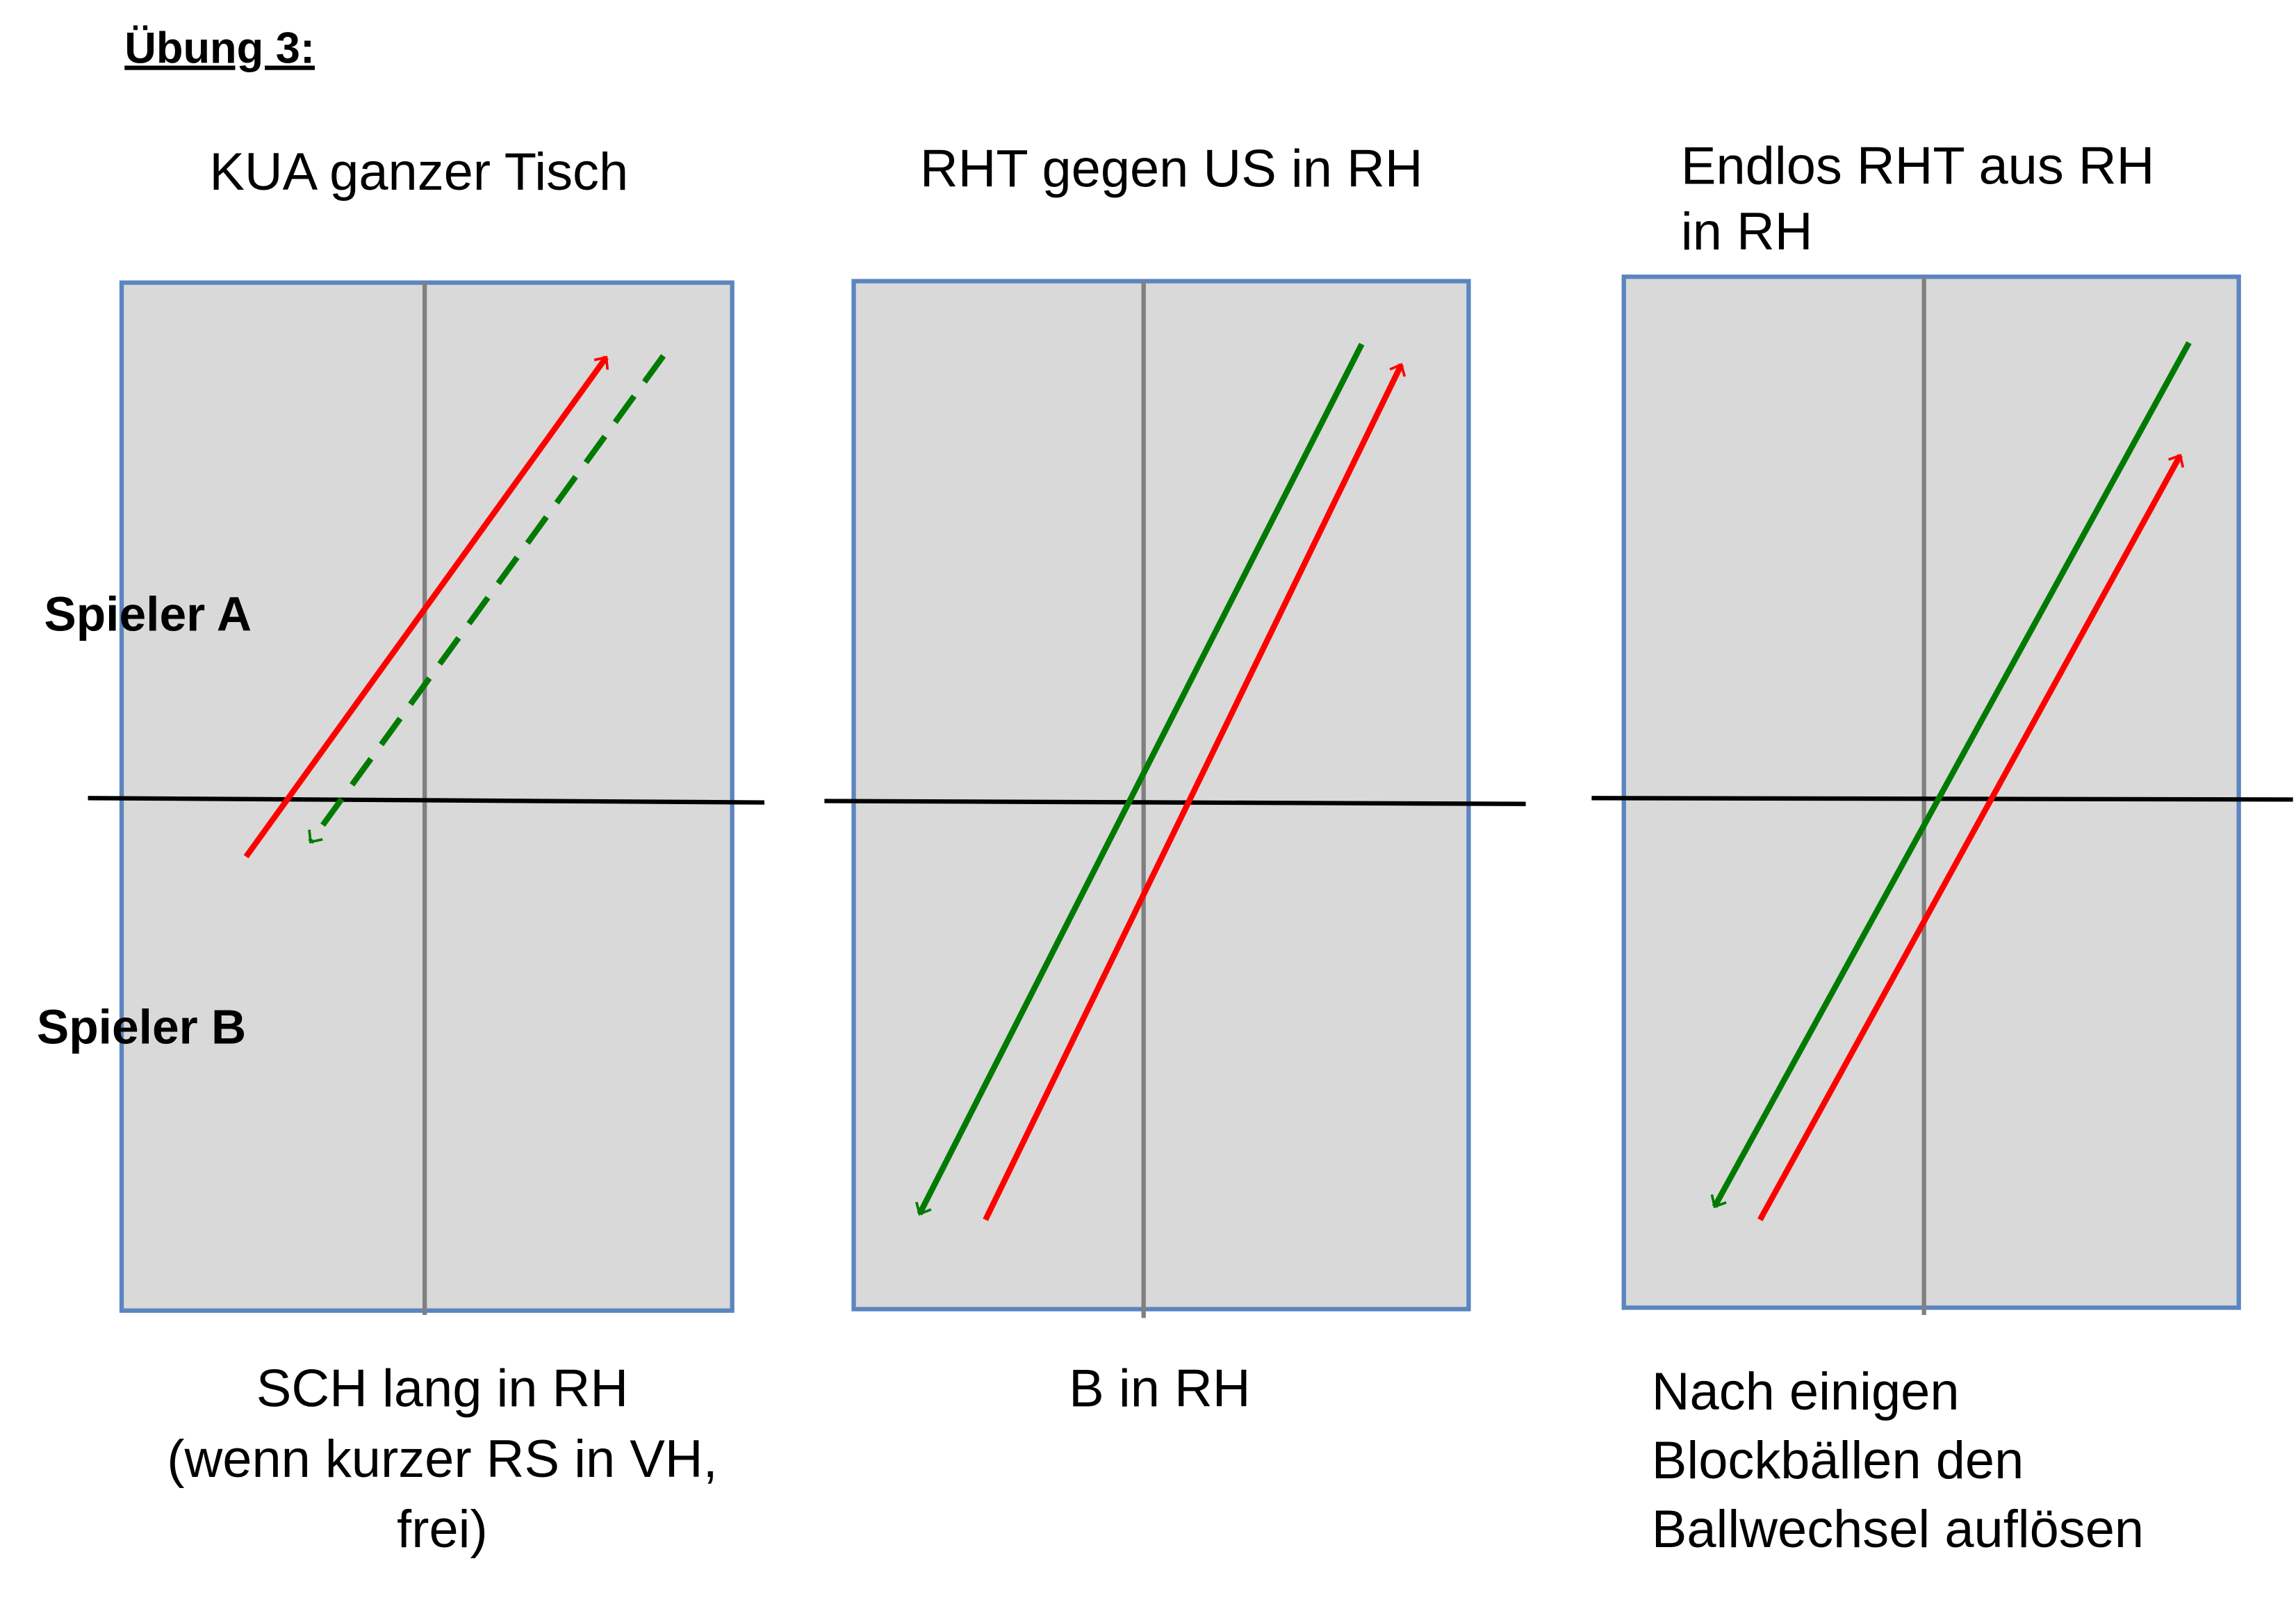 The width and height of the screenshot is (2296, 1602). What do you see at coordinates (220, 48) in the screenshot?
I see `title: Übung 3:` at bounding box center [220, 48].